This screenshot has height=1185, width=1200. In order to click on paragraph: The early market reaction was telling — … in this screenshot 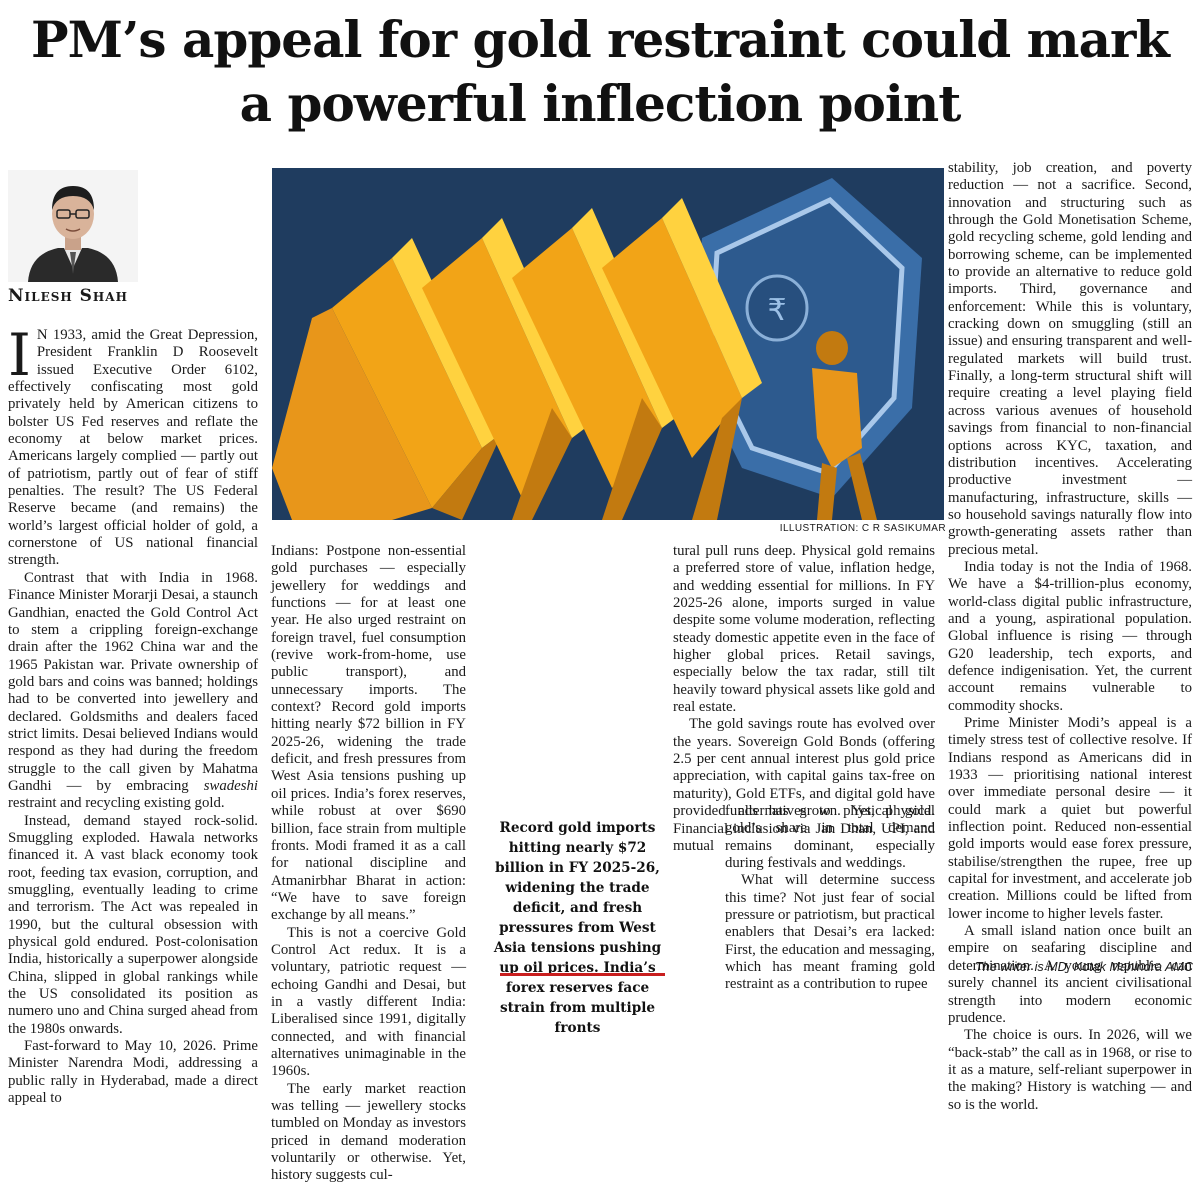, I will do `click(368, 1132)`.